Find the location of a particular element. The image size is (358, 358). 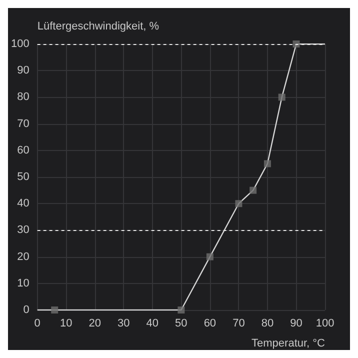

y-tick-label: 80 is located at coordinates (23, 97).